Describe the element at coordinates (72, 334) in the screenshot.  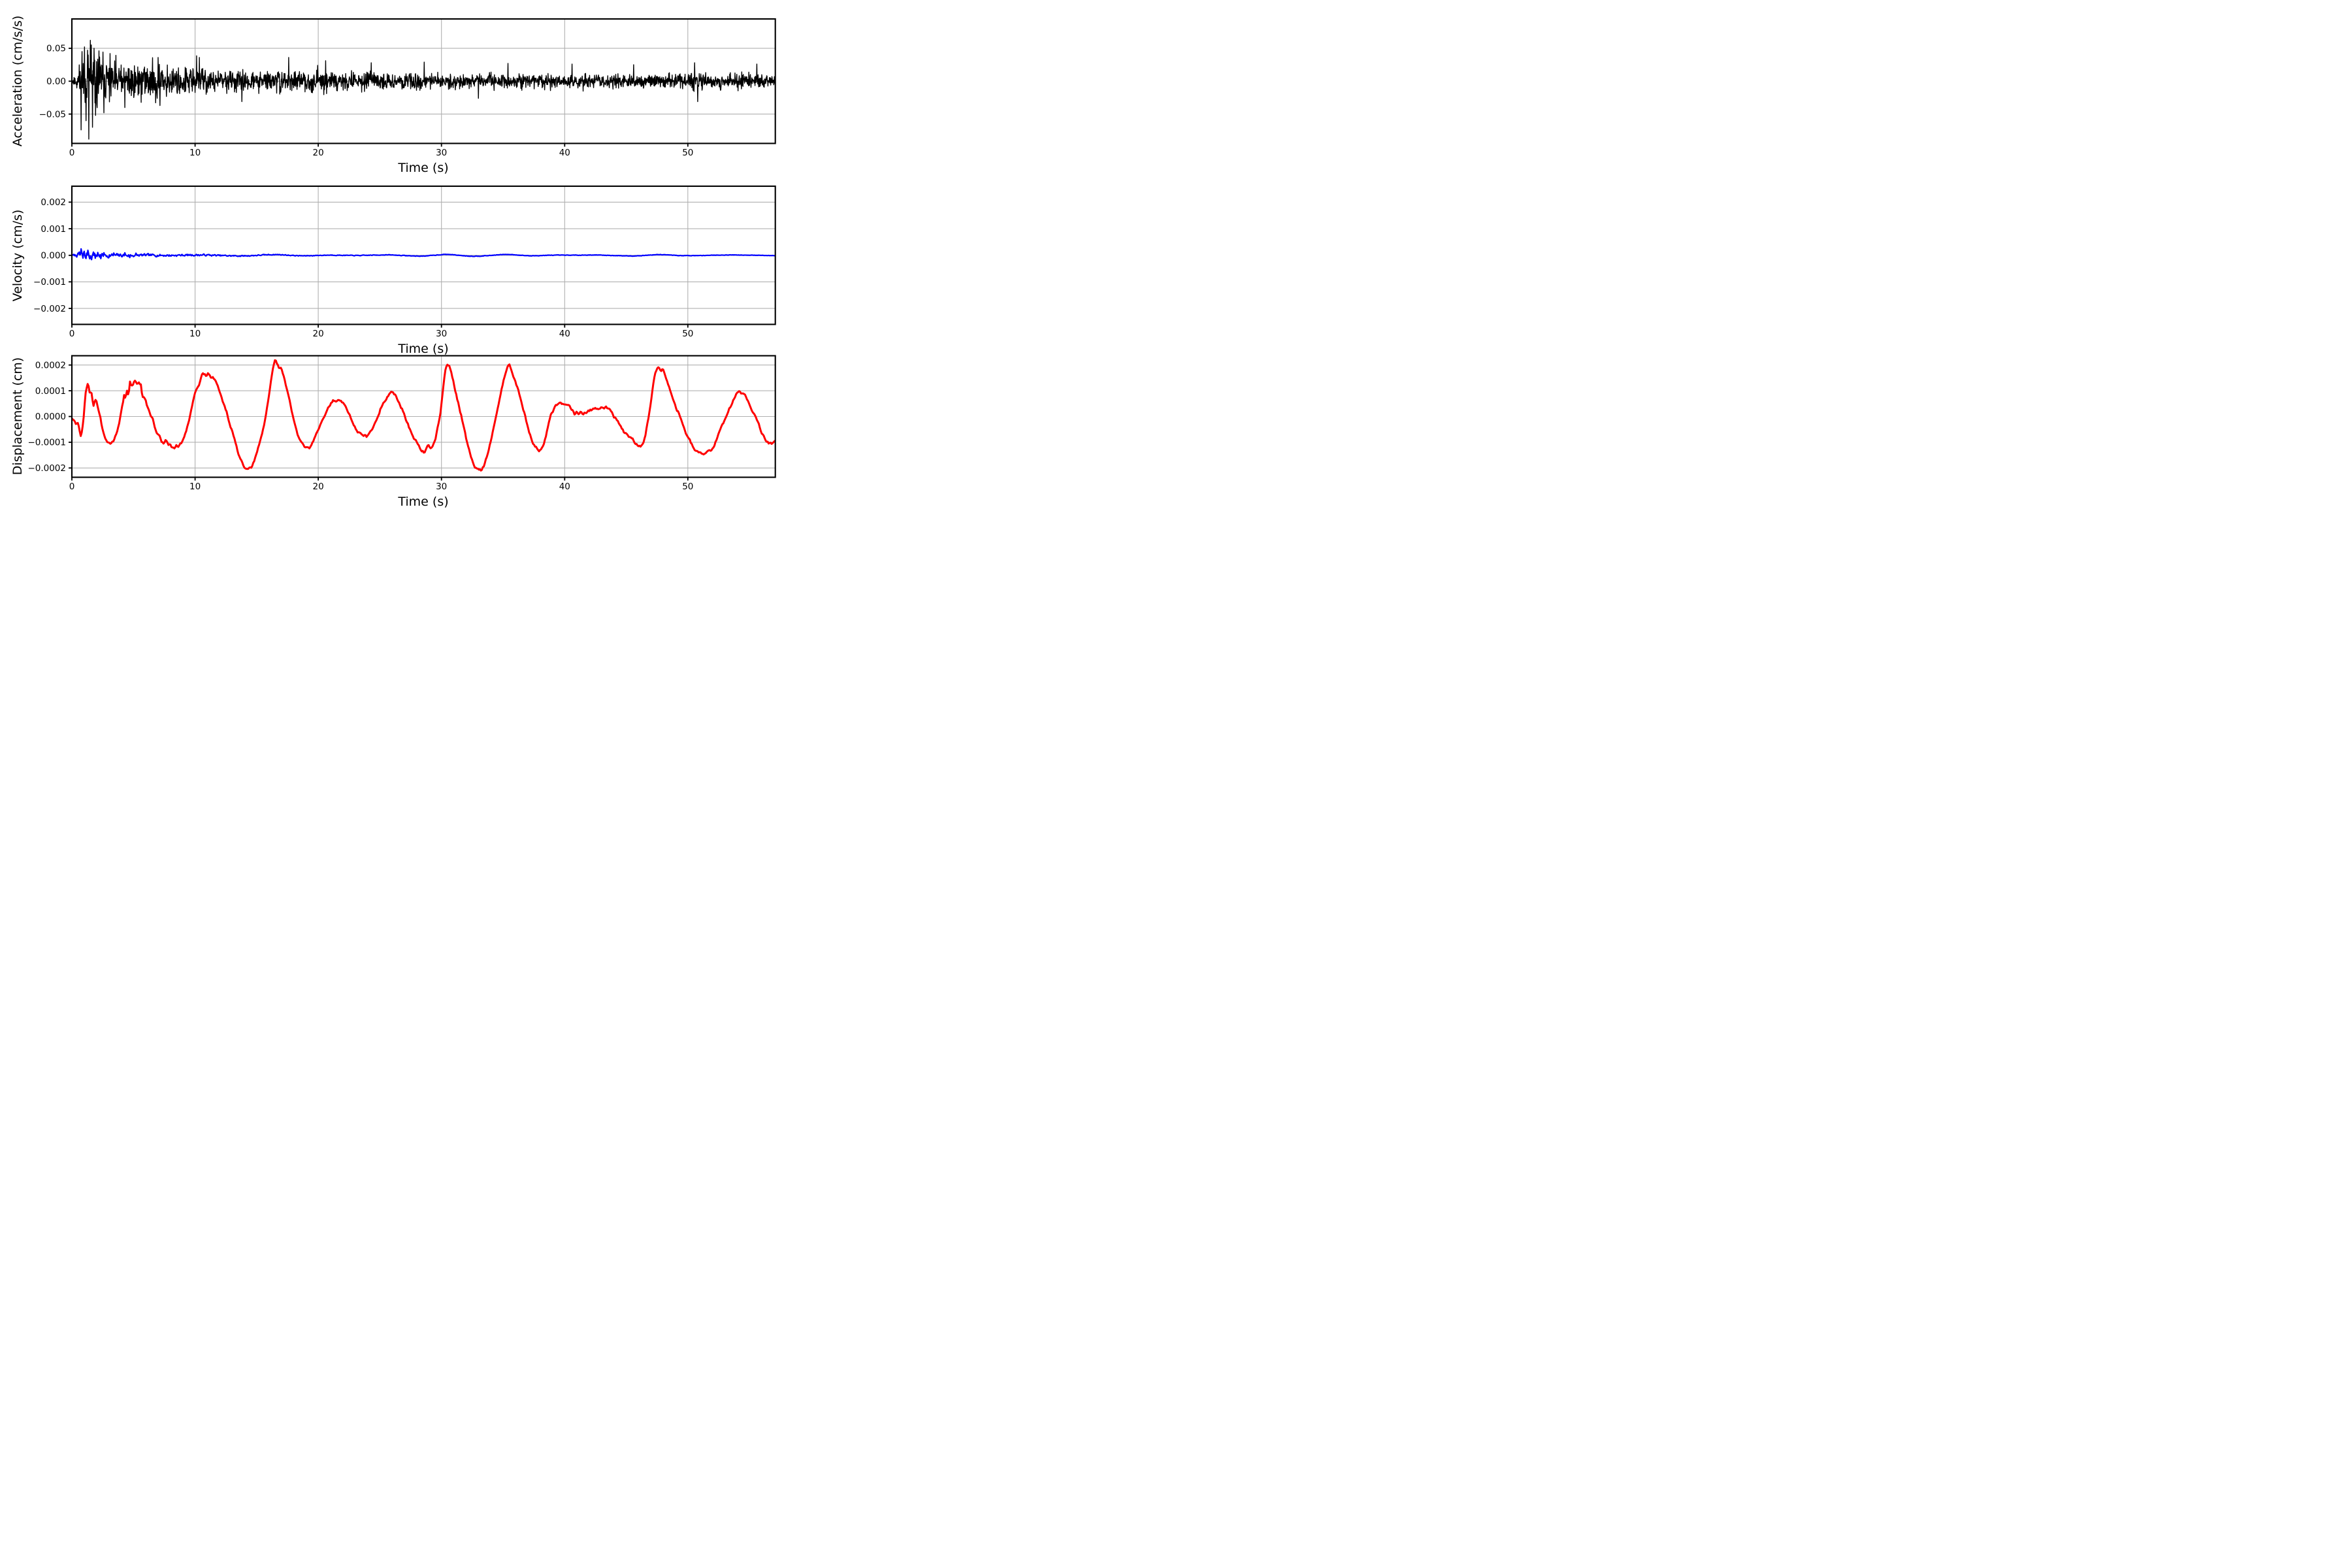
I see `velocity-xtick-label: 0` at that location.